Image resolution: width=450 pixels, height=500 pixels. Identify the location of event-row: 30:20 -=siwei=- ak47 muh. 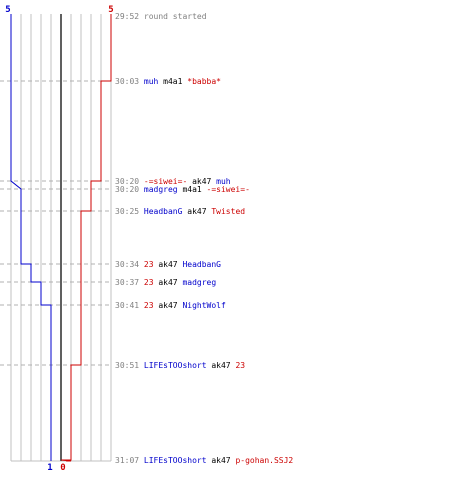
(173, 181).